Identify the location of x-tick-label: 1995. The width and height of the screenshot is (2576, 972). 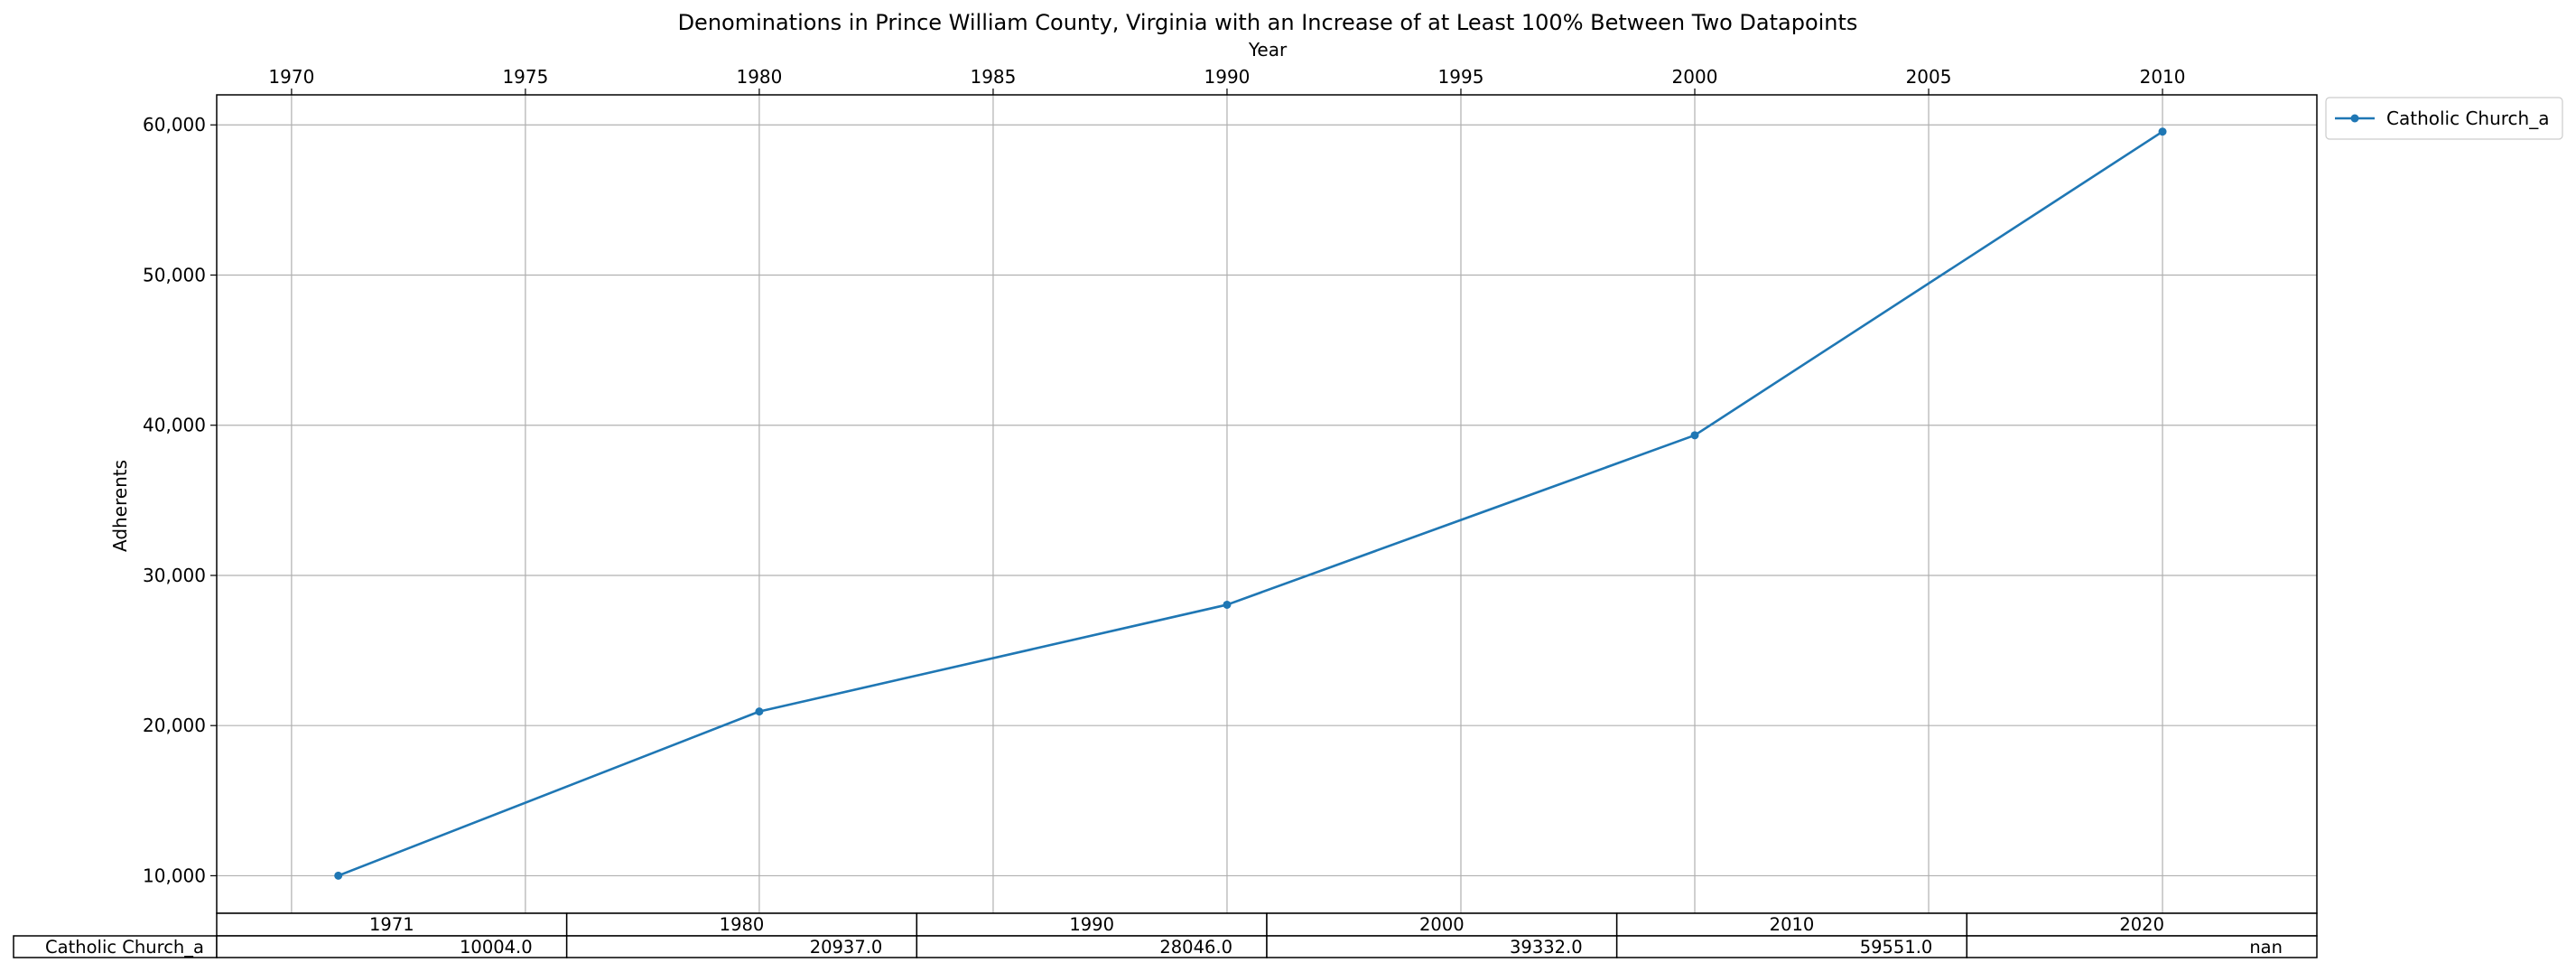
(1461, 77).